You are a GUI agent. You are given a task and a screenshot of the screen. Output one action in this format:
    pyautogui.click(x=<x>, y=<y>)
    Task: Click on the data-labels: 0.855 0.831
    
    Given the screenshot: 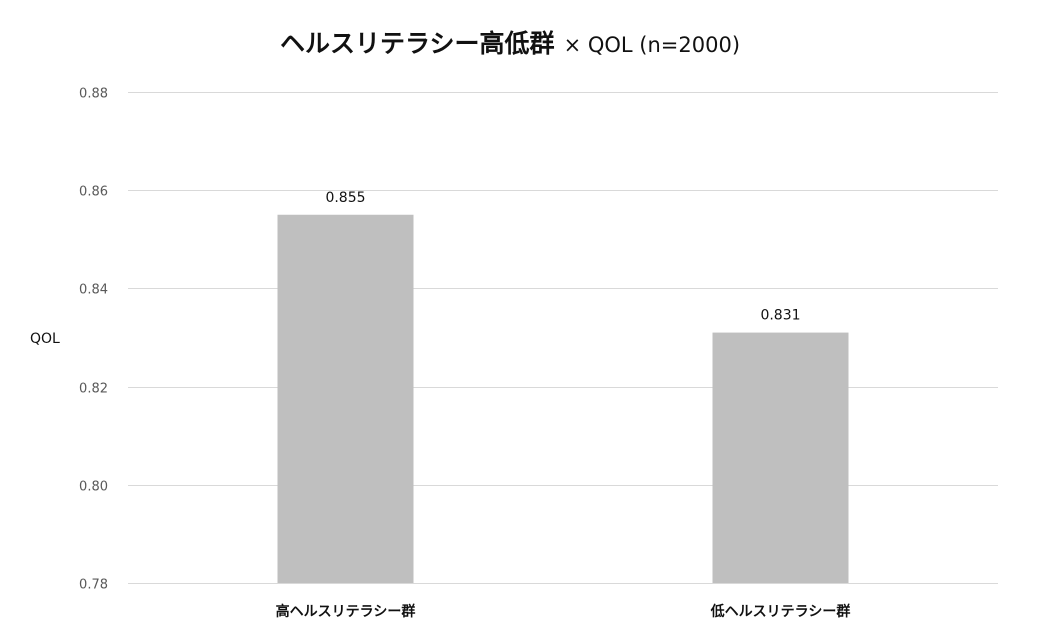 What is the action you would take?
    pyautogui.click(x=562, y=257)
    